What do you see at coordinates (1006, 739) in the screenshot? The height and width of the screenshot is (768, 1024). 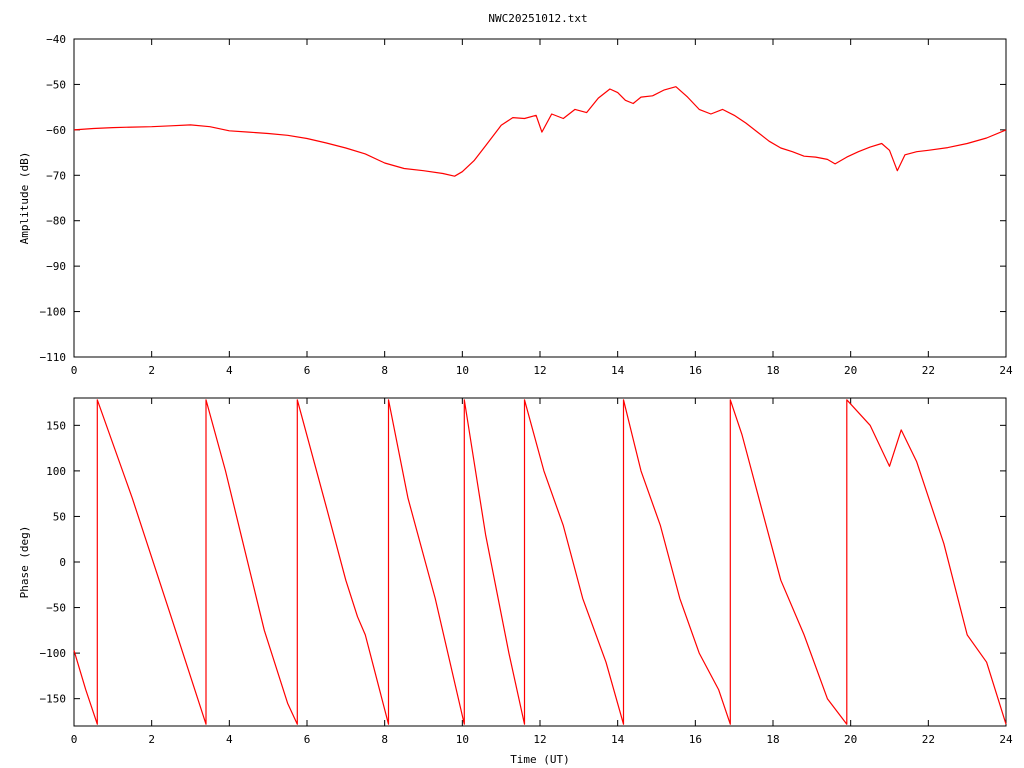 I see `phase-x-tick-label: 24` at bounding box center [1006, 739].